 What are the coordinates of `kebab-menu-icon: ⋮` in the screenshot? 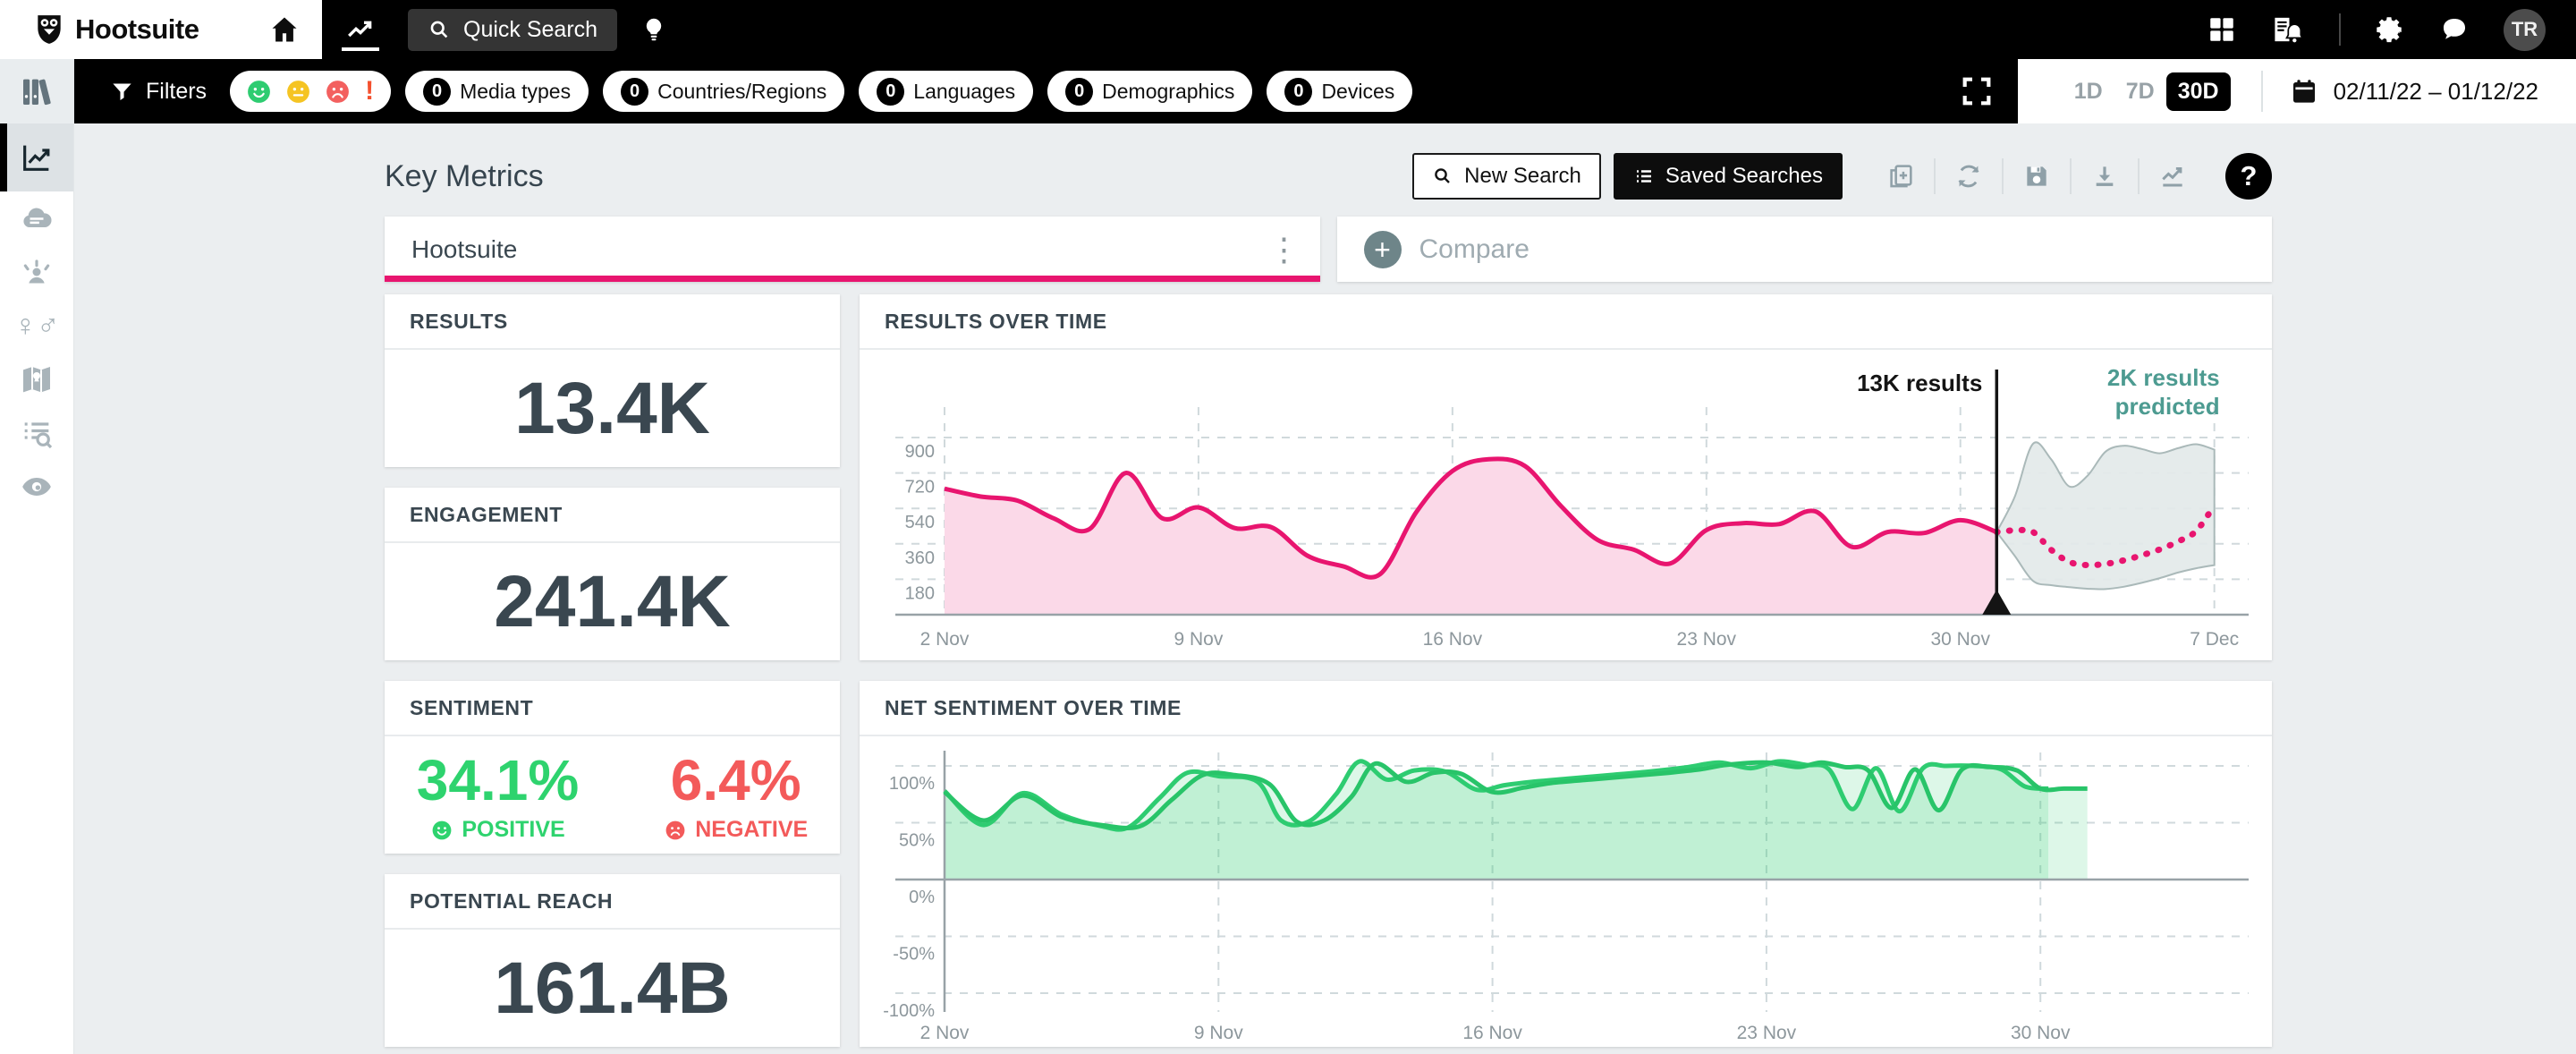 It's located at (1284, 249).